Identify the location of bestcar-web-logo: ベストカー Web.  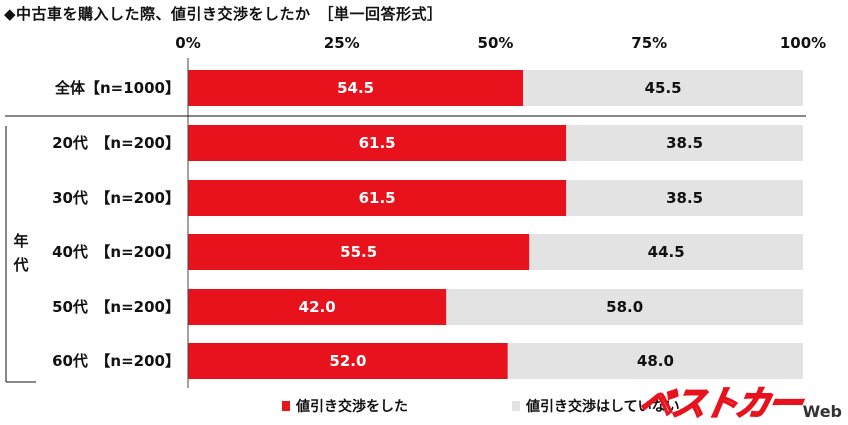
(738, 400).